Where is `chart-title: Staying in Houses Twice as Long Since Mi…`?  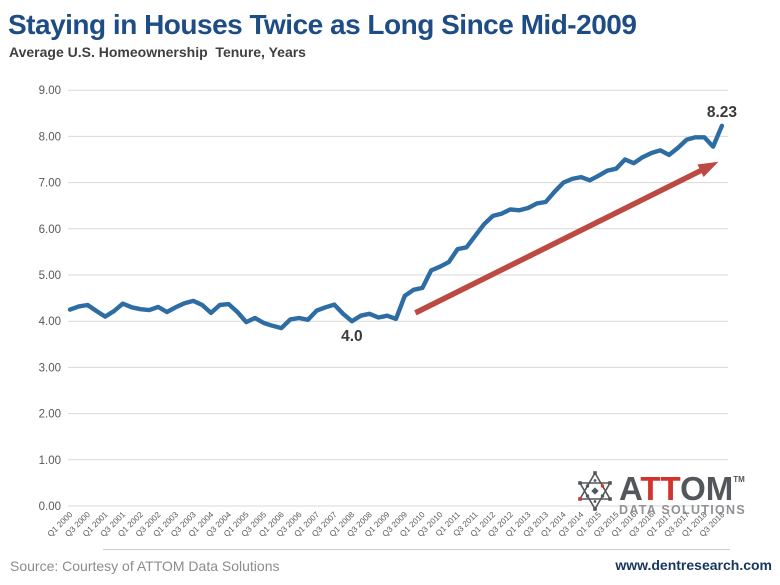 chart-title: Staying in Houses Twice as Long Since Mi… is located at coordinates (322, 24).